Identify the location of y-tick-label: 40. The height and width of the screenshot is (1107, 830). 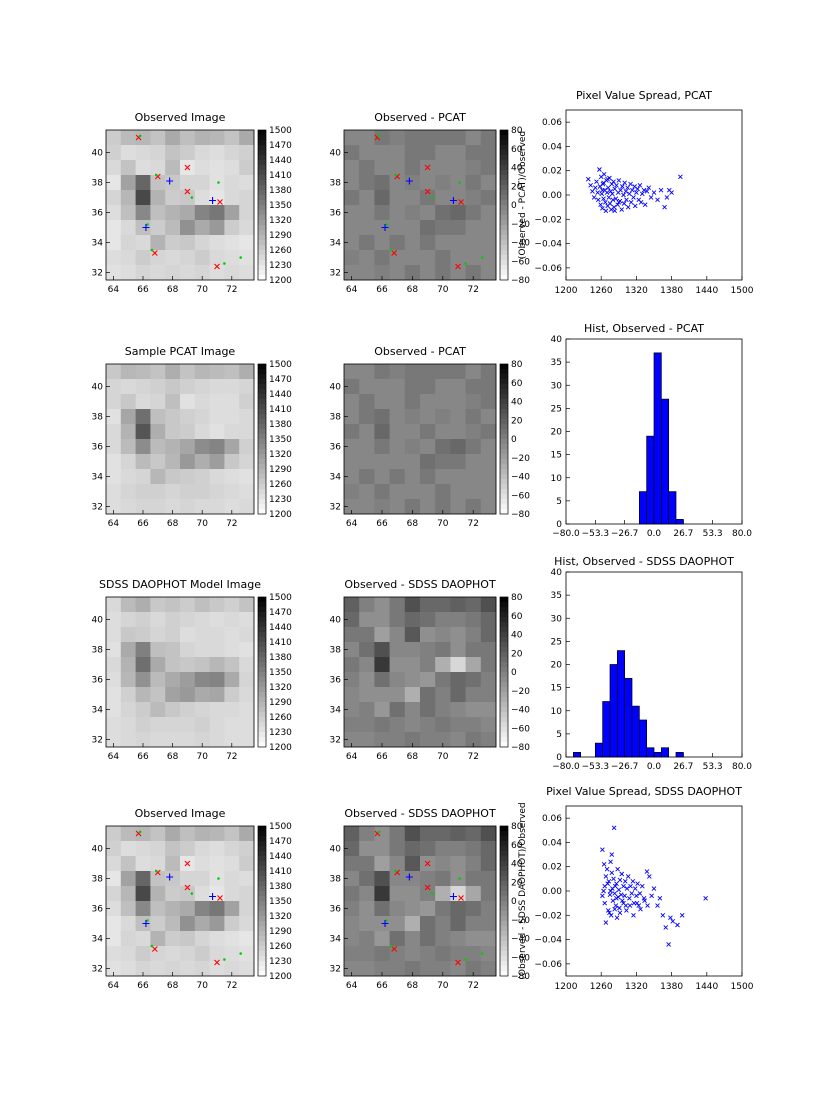
(336, 621).